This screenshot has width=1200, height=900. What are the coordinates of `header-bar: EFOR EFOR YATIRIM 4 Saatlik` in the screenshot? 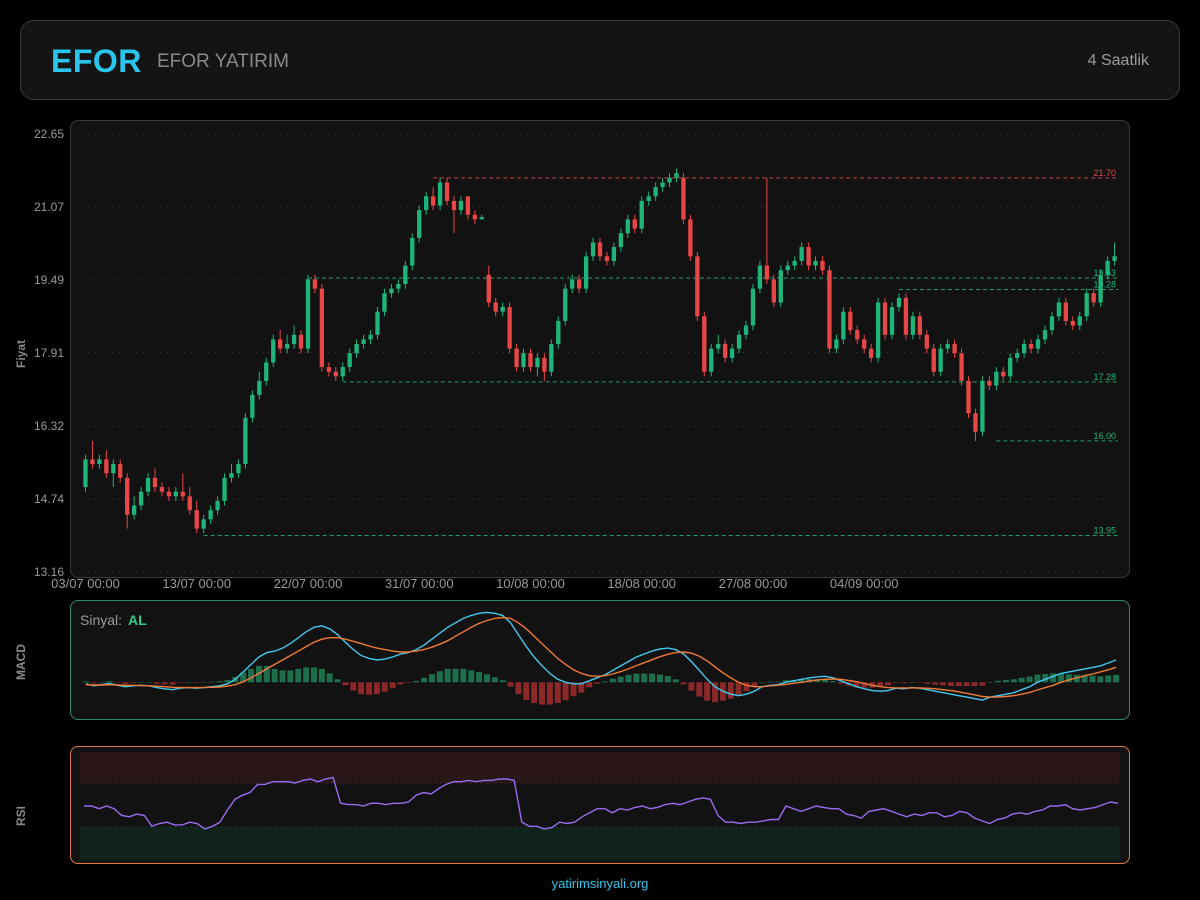 It's located at (600, 60).